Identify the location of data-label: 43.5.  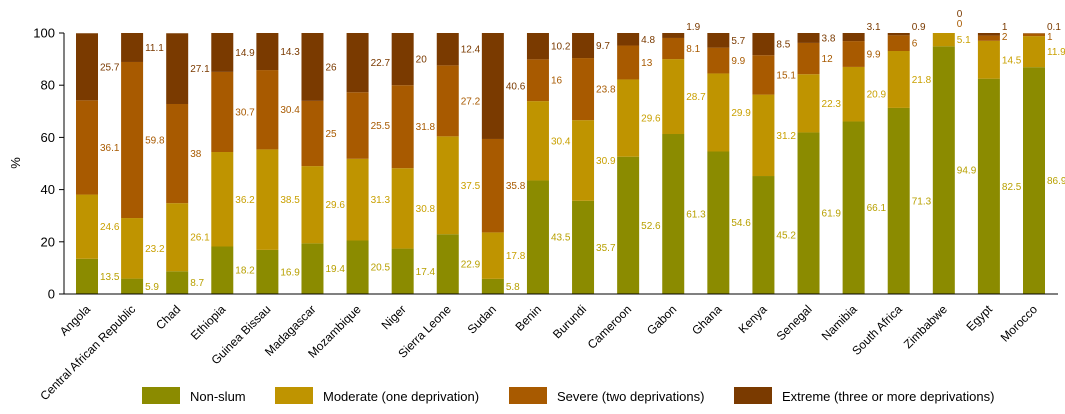
(561, 238).